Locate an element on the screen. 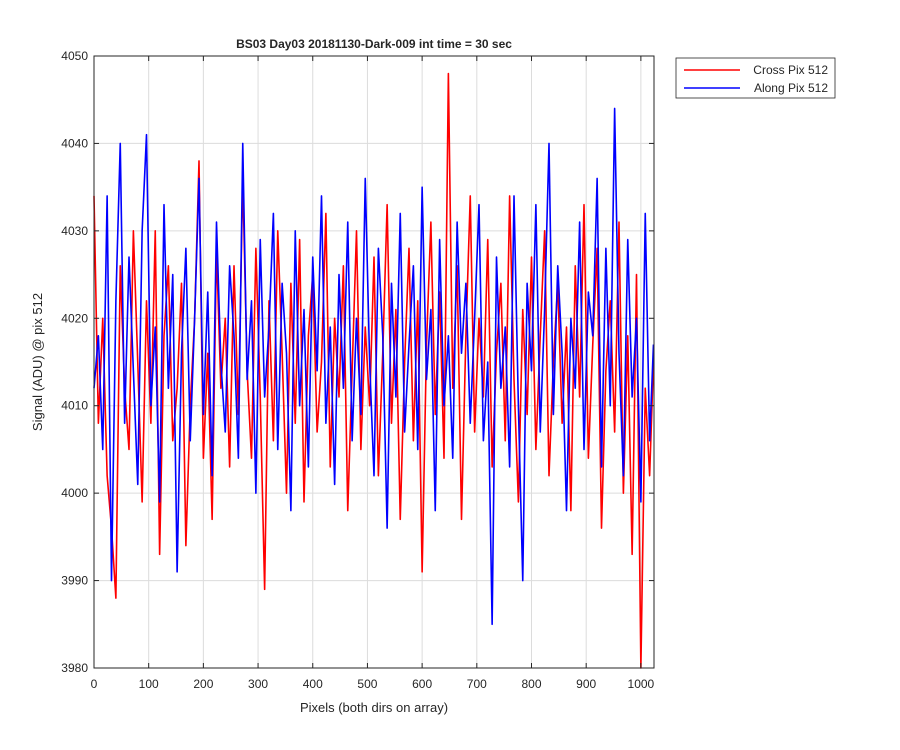 This screenshot has width=900, height=750. y-axis-label: Signal (ADU) @ pix 512 is located at coordinates (37, 362).